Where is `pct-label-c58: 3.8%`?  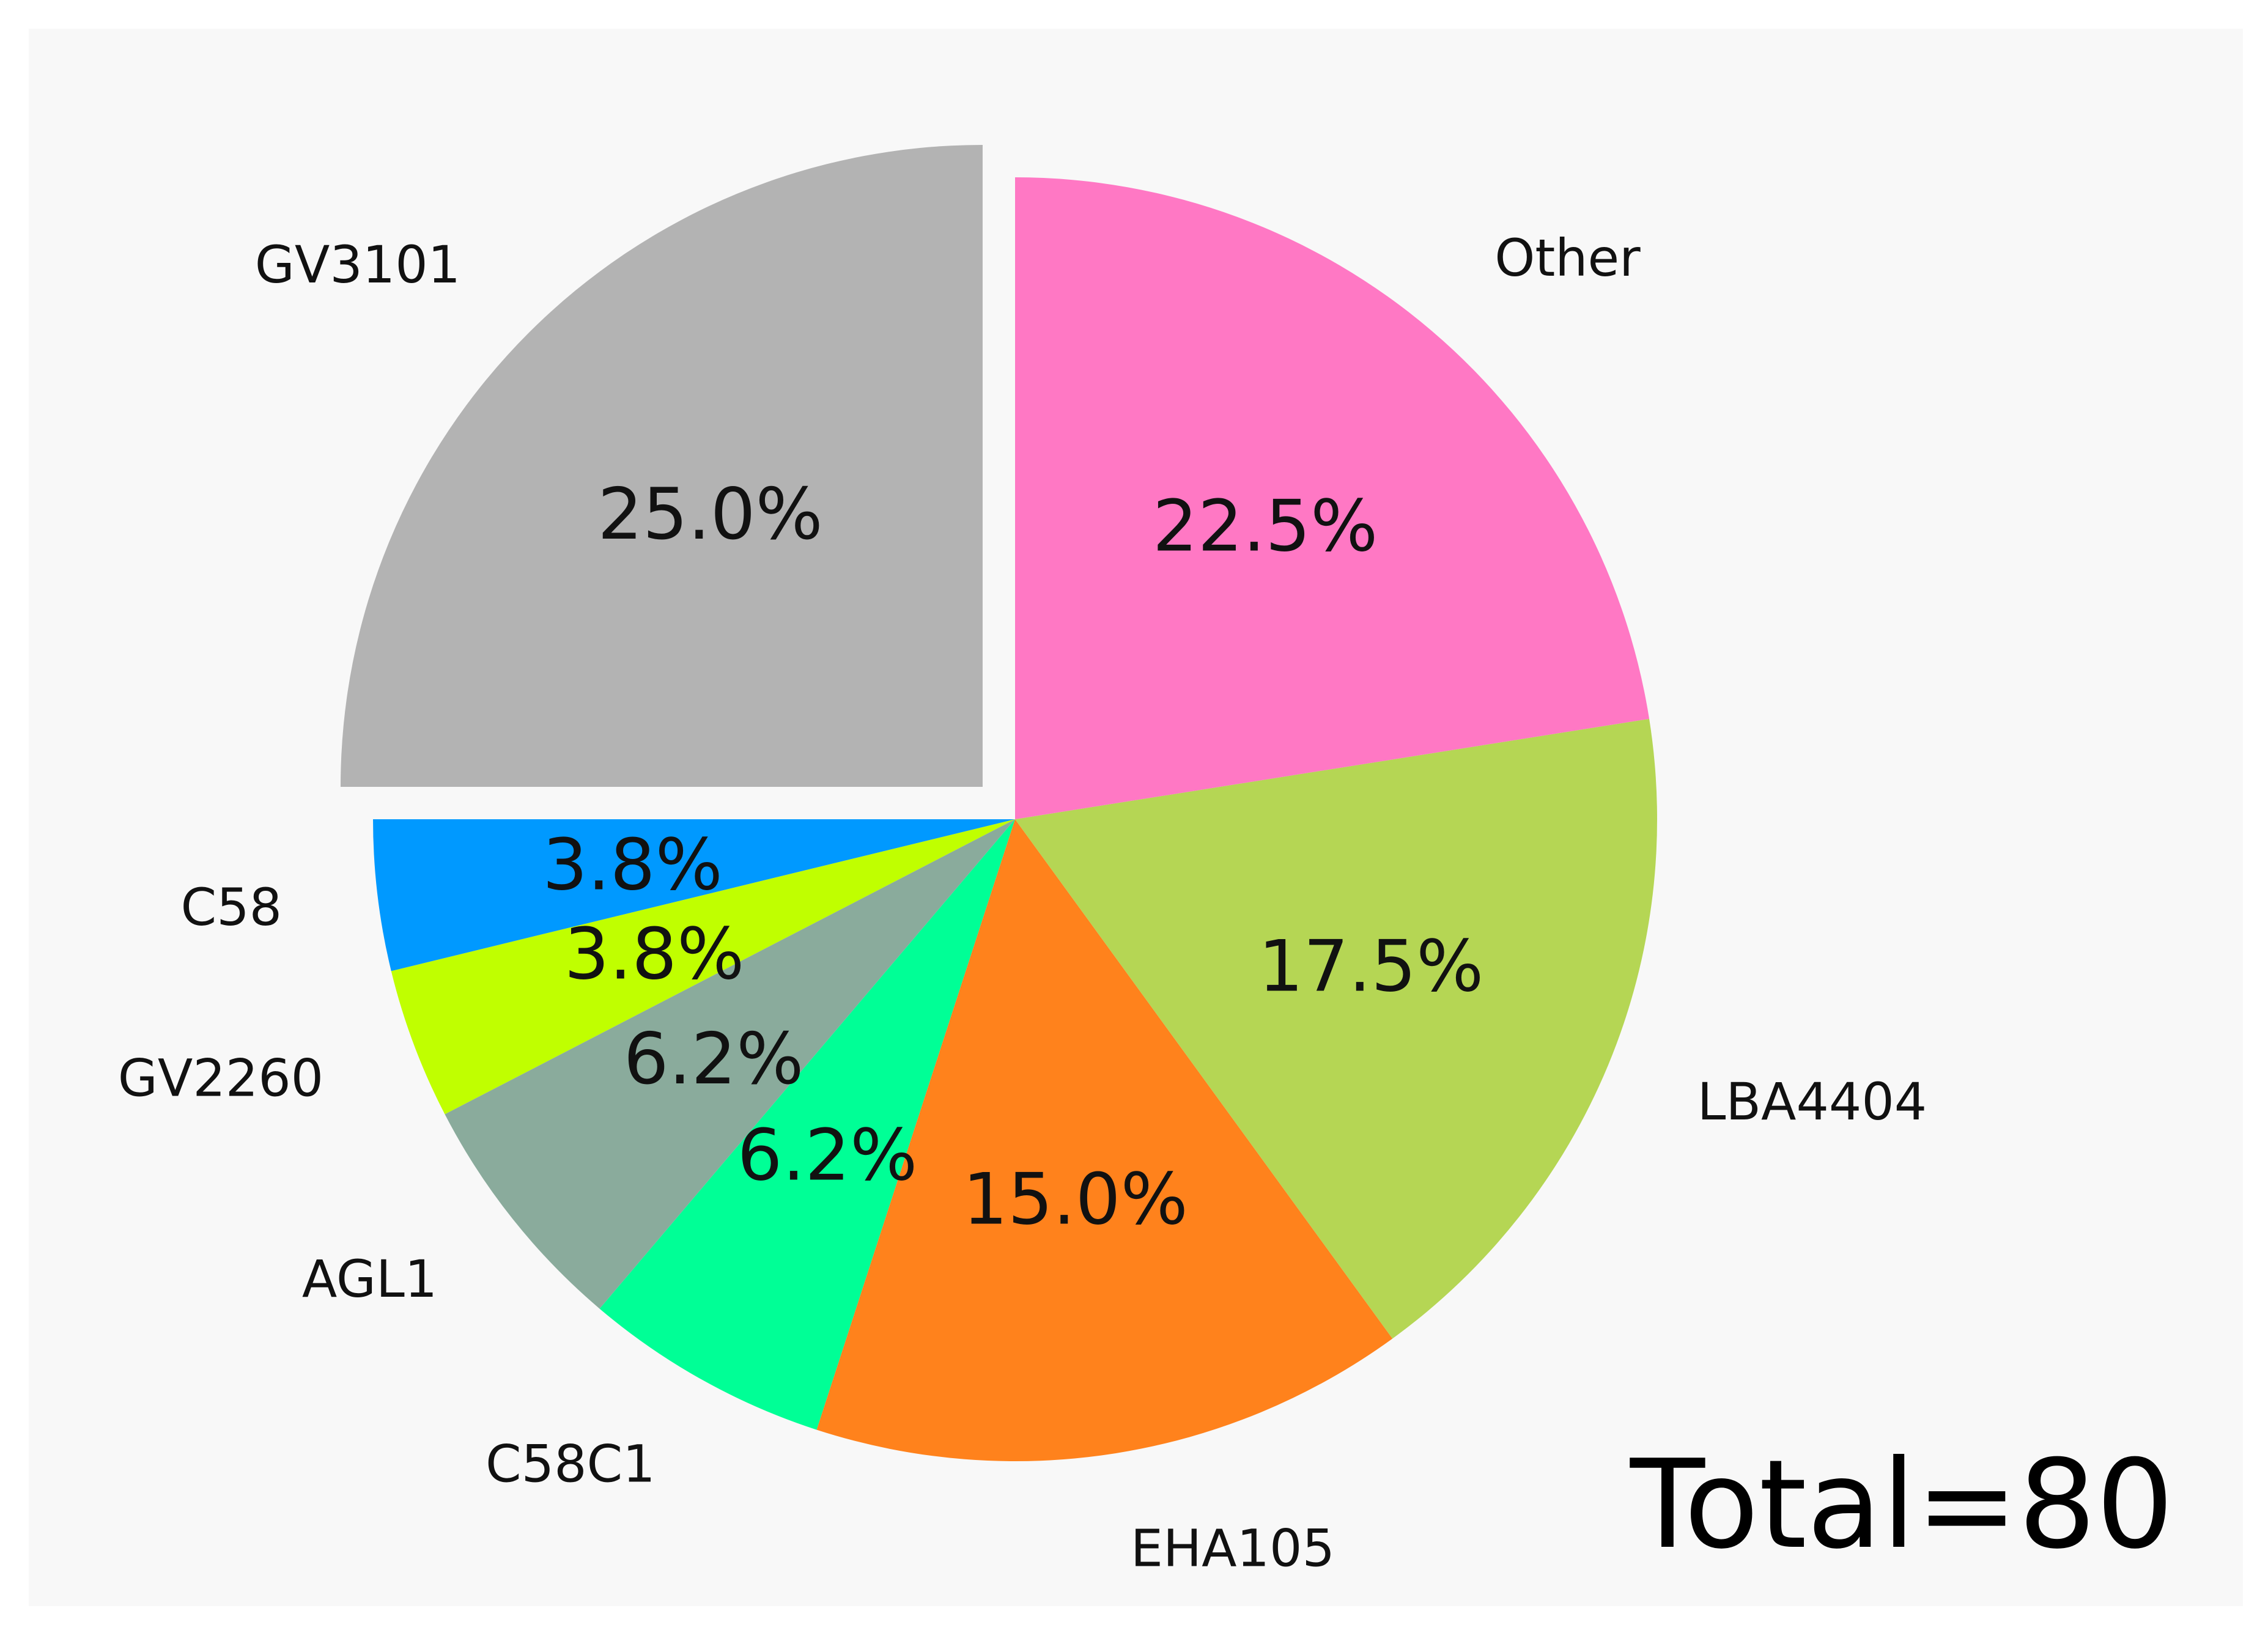
pct-label-c58: 3.8% is located at coordinates (632, 865).